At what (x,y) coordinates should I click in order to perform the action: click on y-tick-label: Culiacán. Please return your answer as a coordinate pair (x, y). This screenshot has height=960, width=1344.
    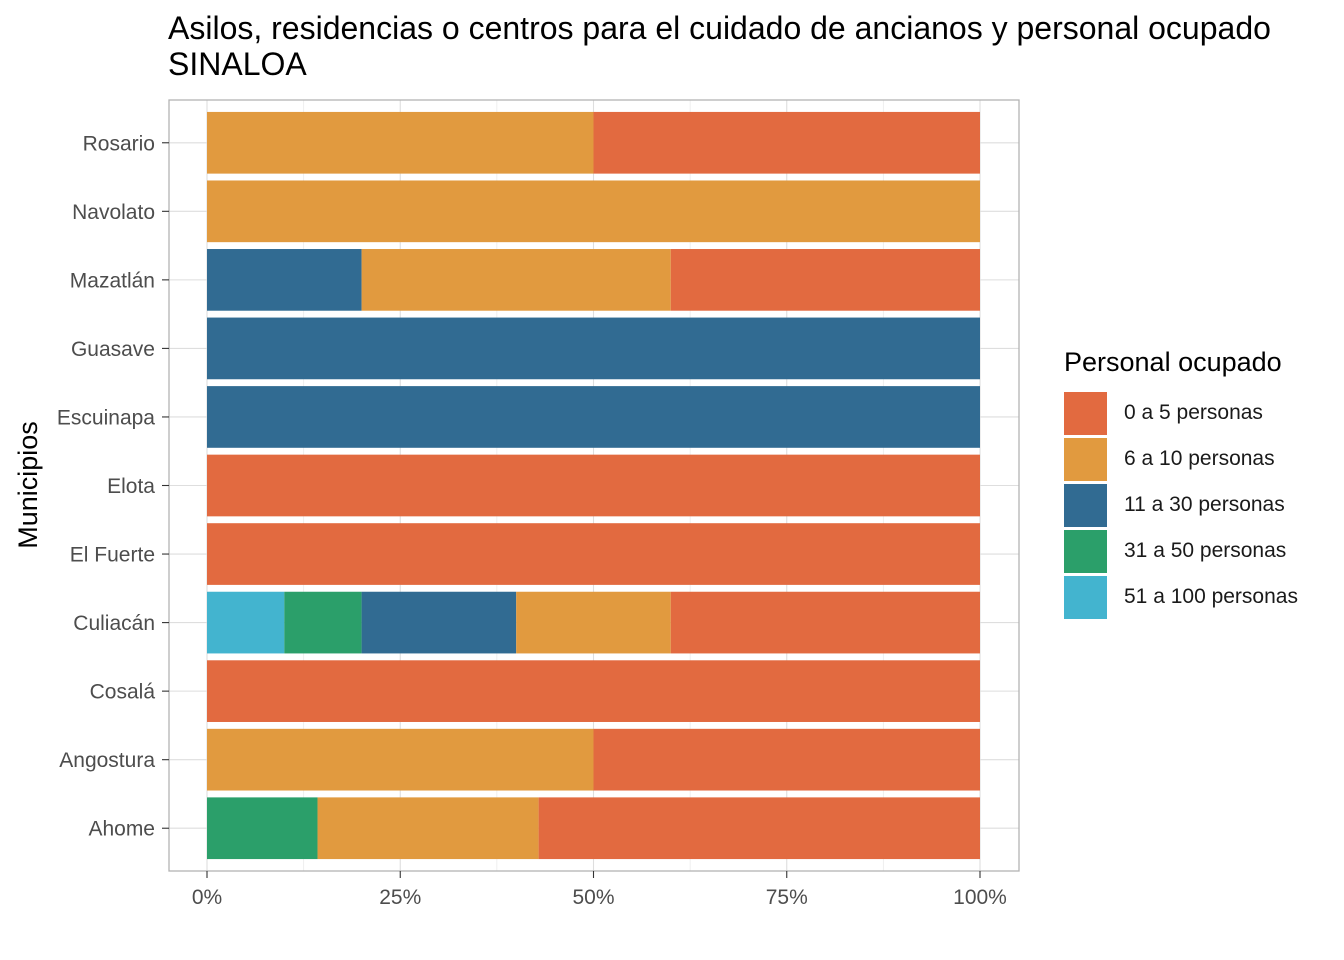
    Looking at the image, I should click on (114, 623).